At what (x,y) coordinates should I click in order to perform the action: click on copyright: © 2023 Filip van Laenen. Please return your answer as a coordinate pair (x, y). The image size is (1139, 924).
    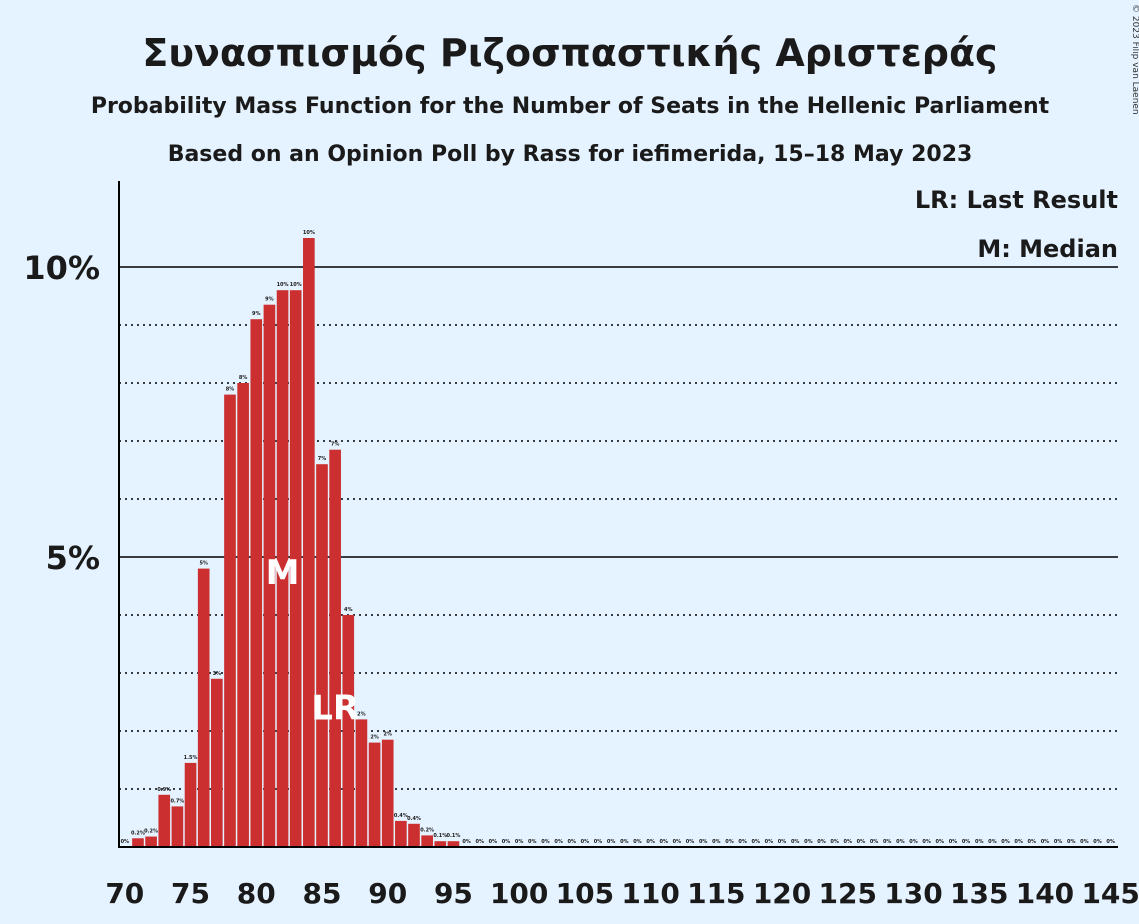
    Looking at the image, I should click on (1134, 59).